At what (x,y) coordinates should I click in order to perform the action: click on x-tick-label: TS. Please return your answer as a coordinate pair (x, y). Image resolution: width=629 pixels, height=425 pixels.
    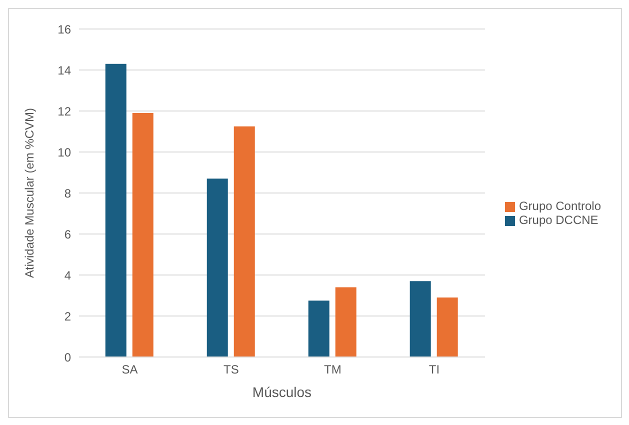
    Looking at the image, I should click on (231, 369).